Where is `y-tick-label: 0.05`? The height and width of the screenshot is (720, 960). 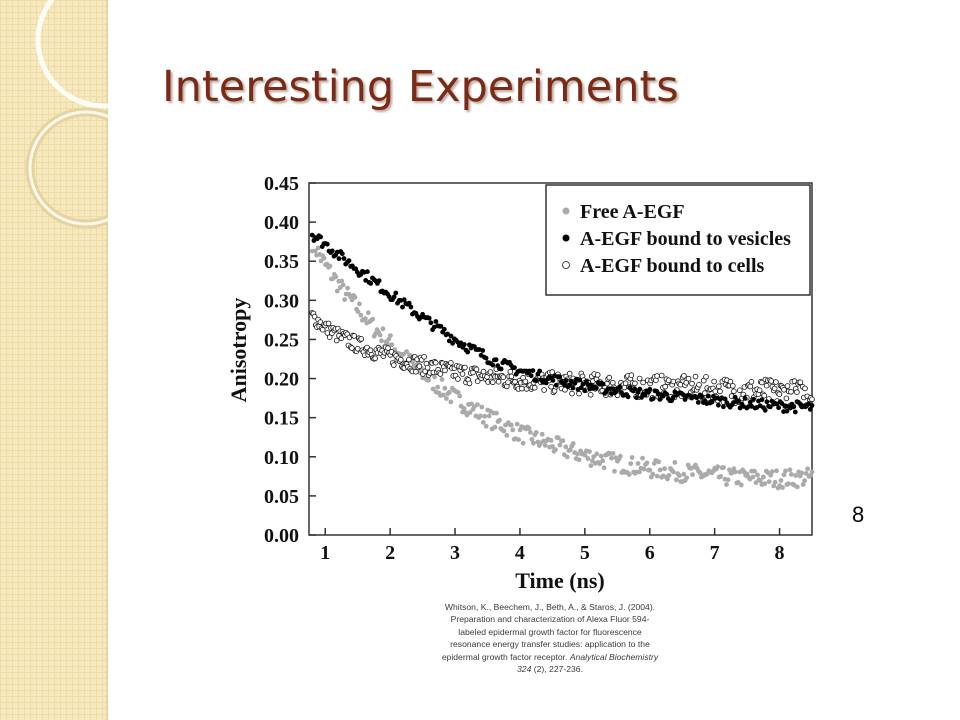
y-tick-label: 0.05 is located at coordinates (281, 497).